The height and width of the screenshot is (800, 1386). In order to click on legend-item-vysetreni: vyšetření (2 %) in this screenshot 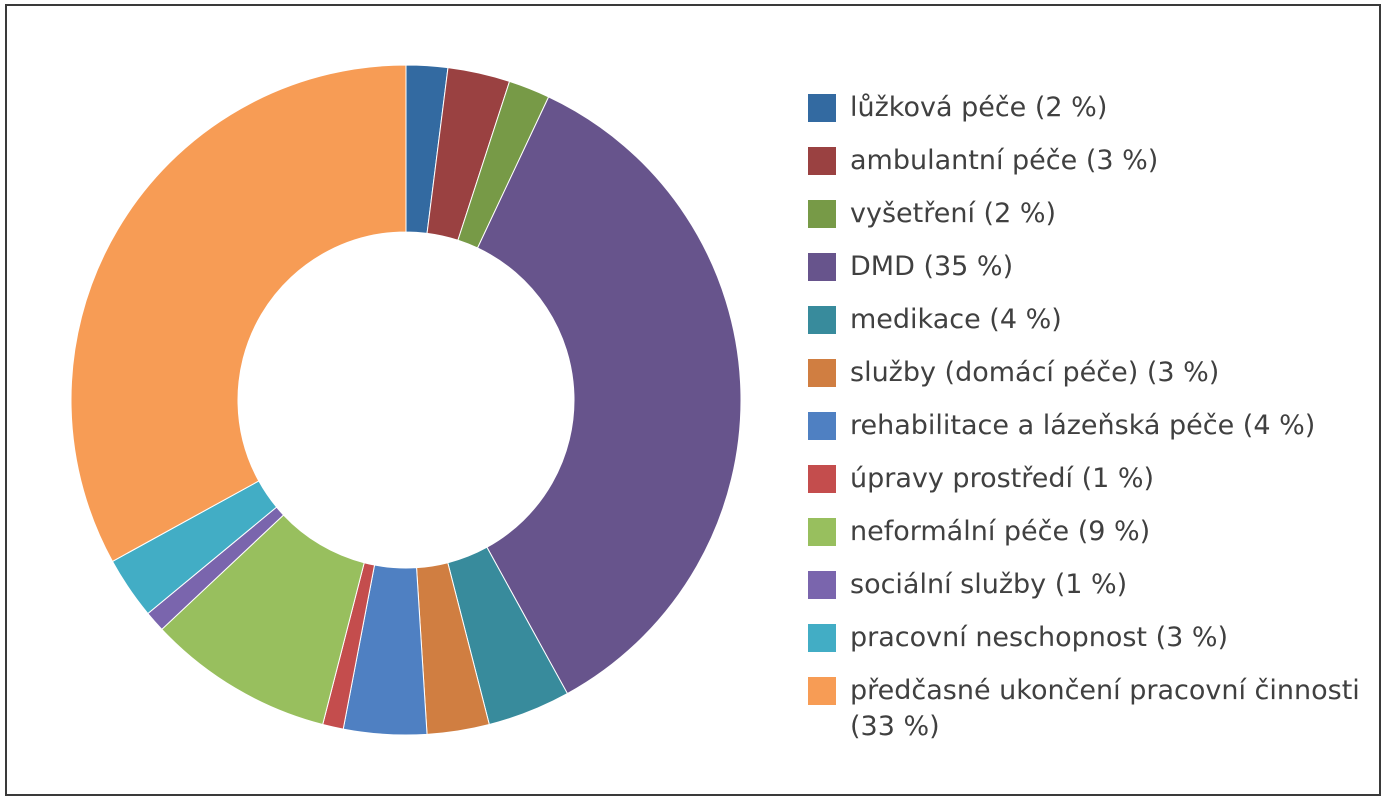, I will do `click(1089, 214)`.